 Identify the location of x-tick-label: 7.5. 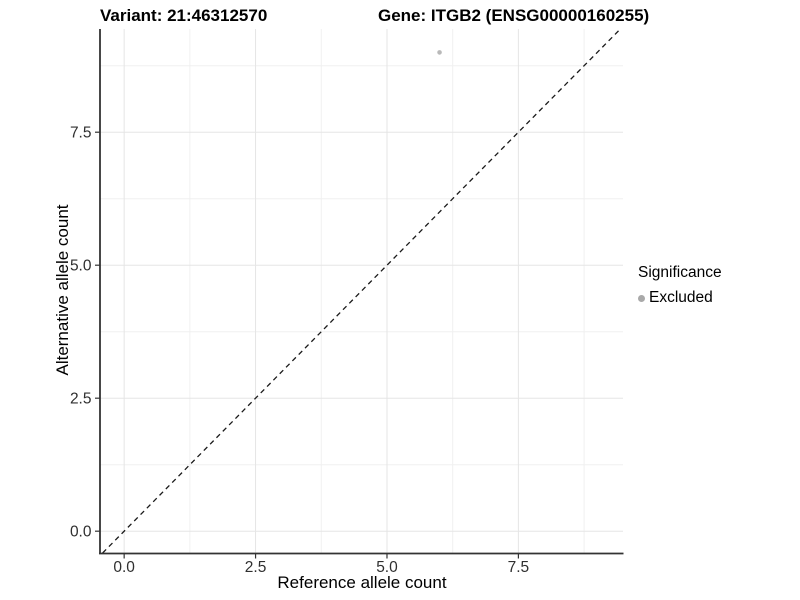
(519, 567).